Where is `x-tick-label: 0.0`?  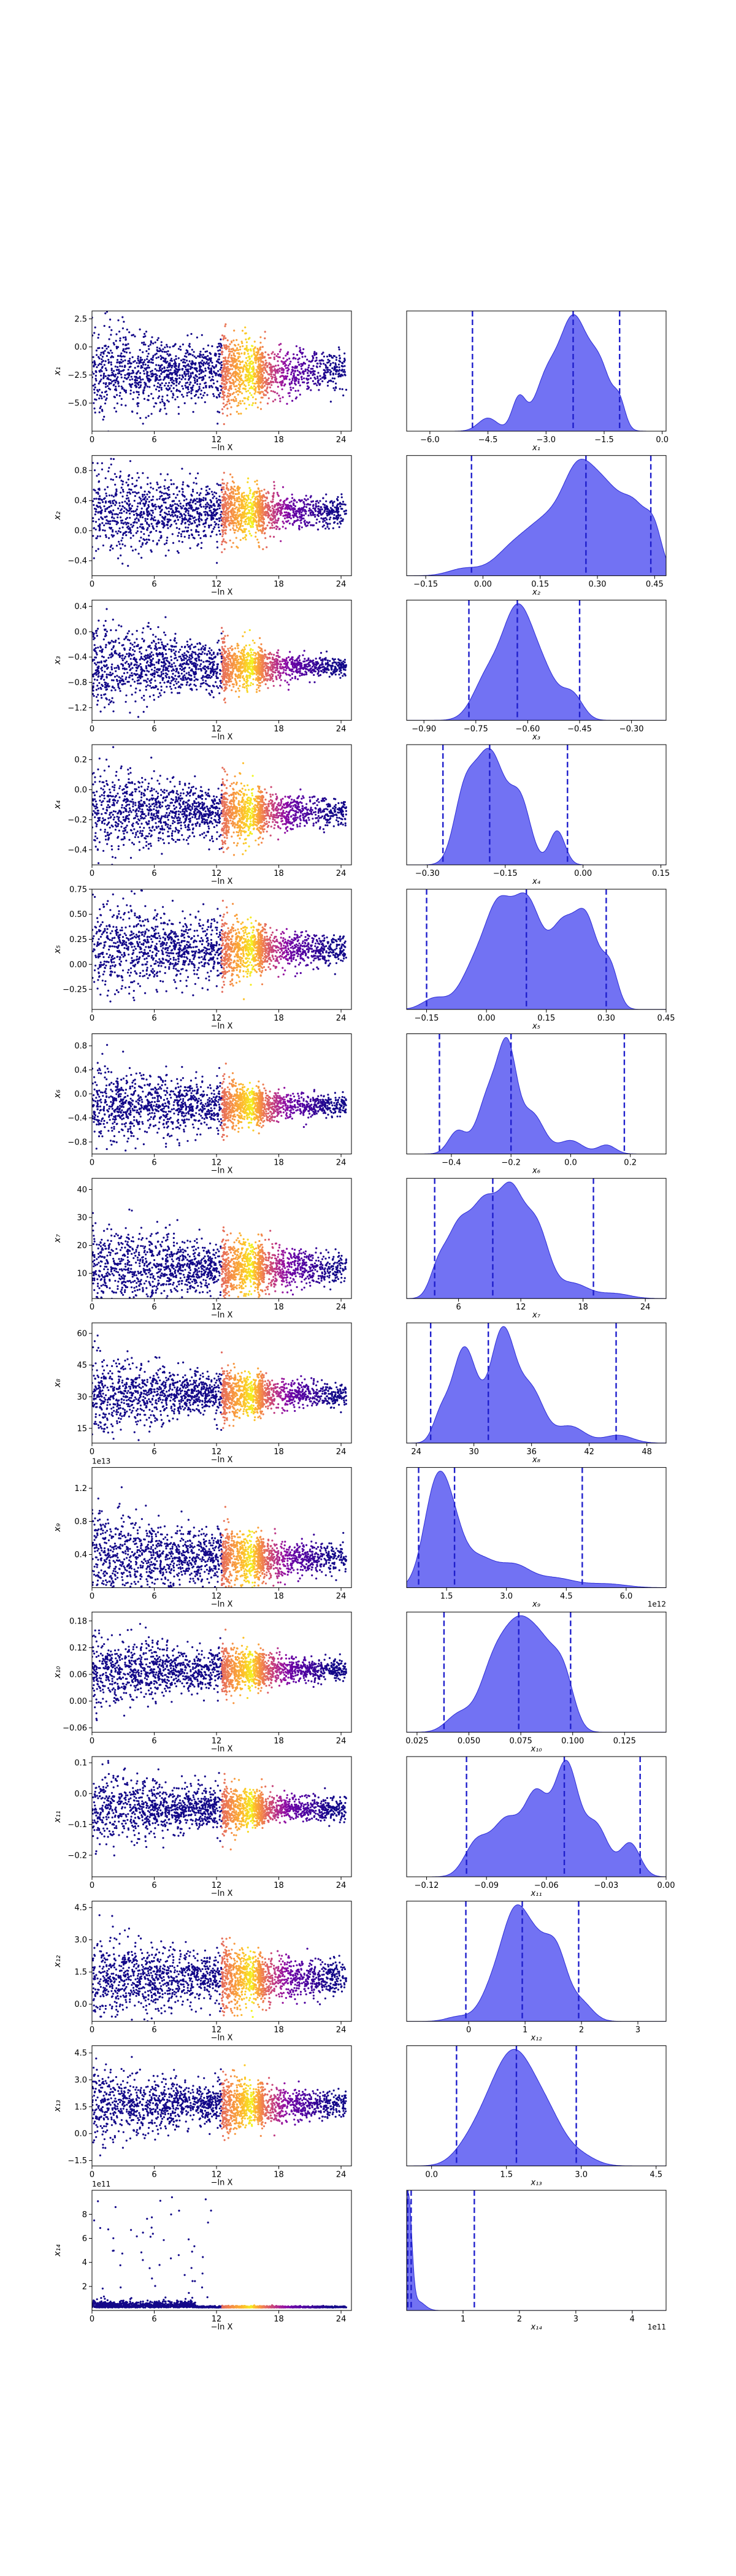 x-tick-label: 0.0 is located at coordinates (662, 440).